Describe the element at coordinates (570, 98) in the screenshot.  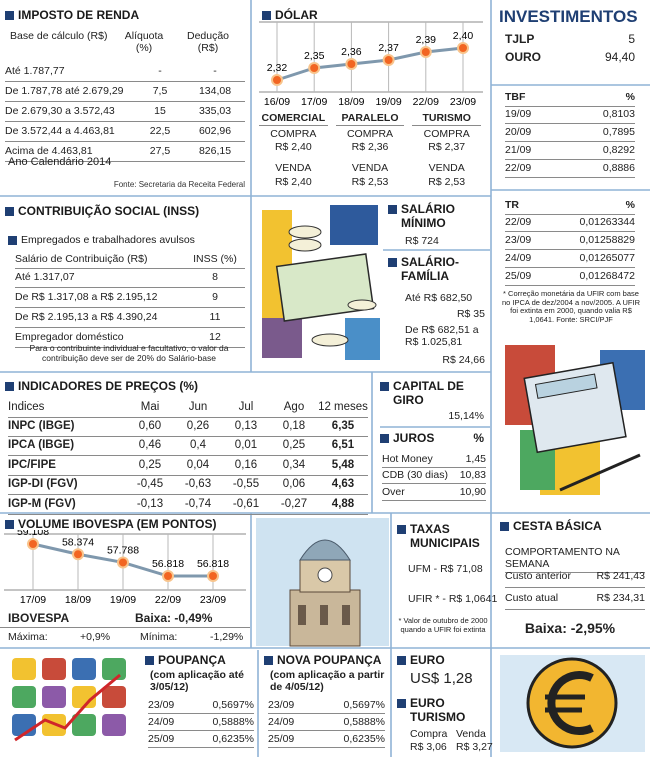
I see `table-row: TBF%` at that location.